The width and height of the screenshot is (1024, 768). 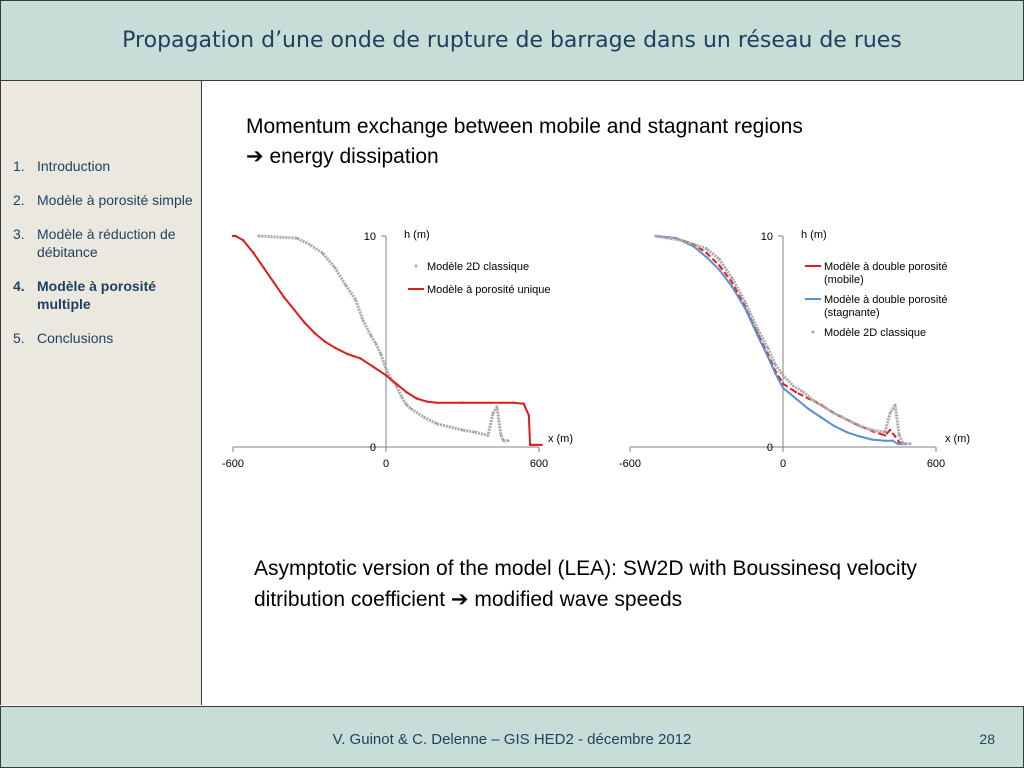 I want to click on toc-item-1: 1. Introduction, so click(x=105, y=166).